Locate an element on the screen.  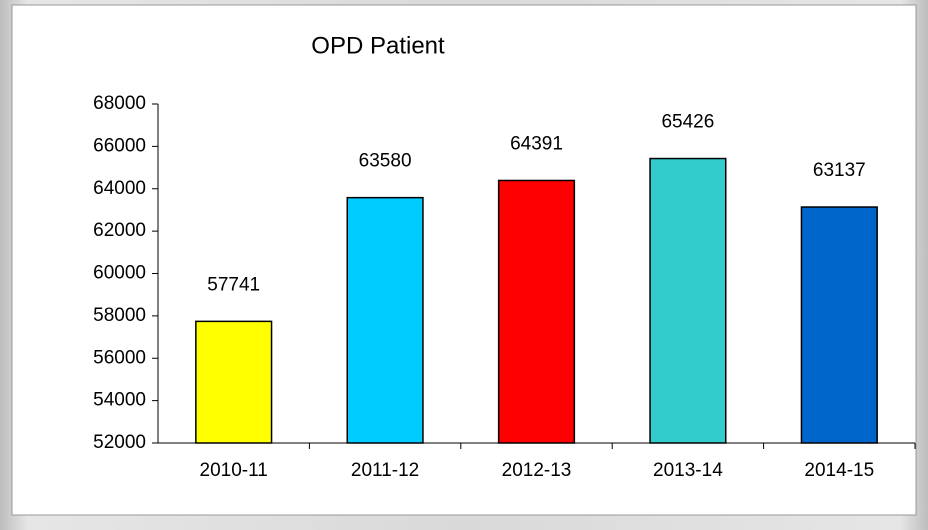
x-tick-label: 2011-12 is located at coordinates (385, 470).